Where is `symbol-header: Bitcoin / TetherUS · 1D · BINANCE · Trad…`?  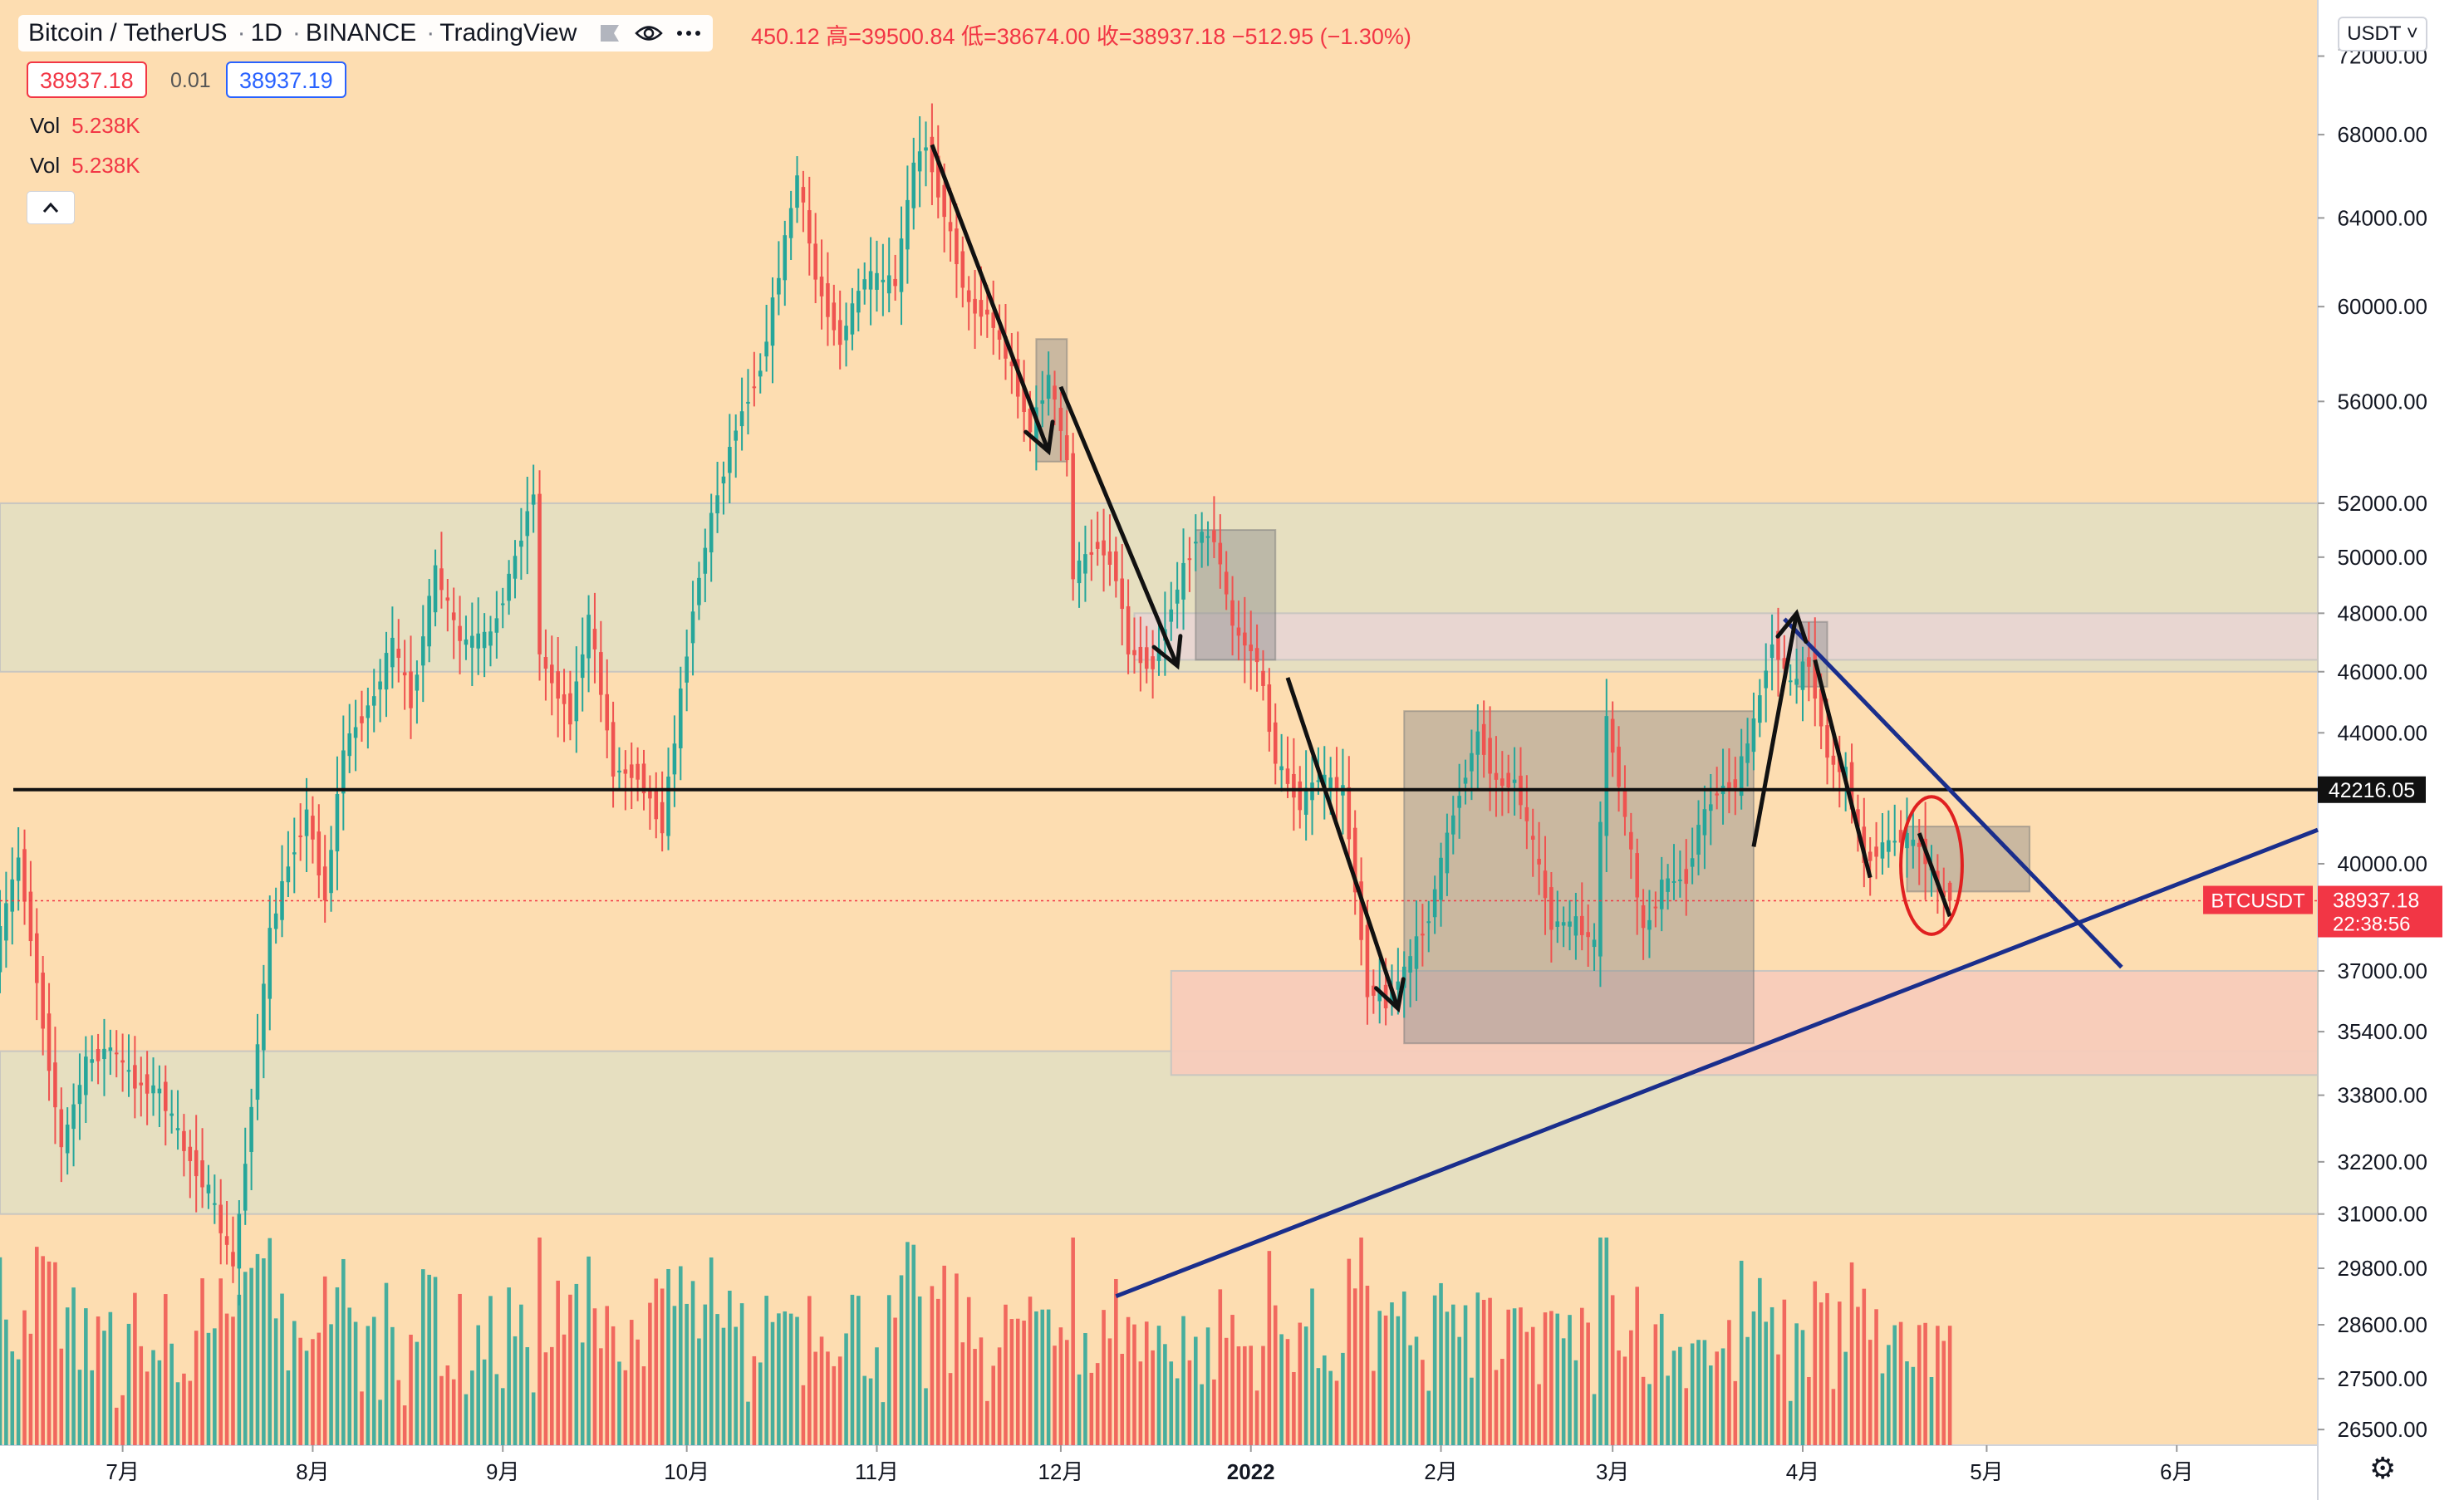 symbol-header: Bitcoin / TetherUS · 1D · BINANCE · Trad… is located at coordinates (366, 33).